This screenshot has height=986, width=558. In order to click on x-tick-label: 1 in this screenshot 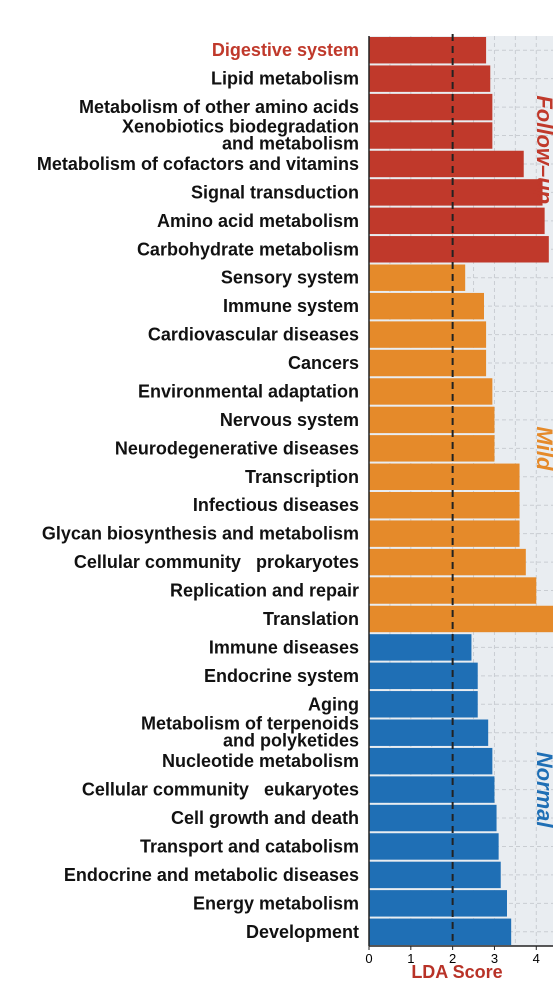, I will do `click(410, 958)`.